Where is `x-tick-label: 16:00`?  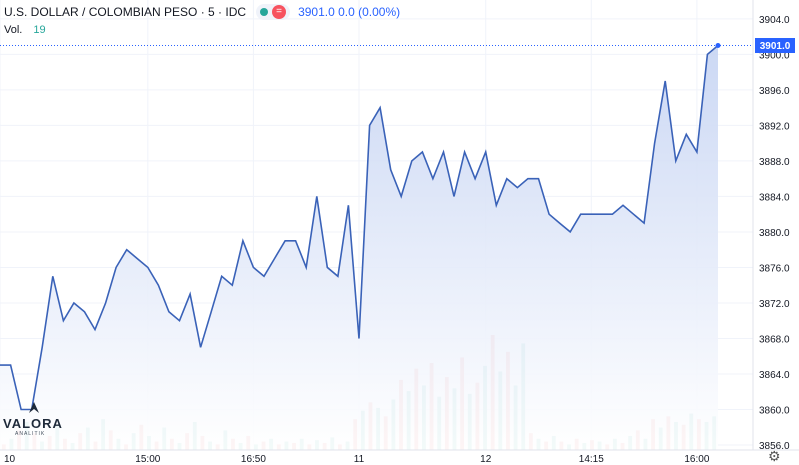
x-tick-label: 16:00 is located at coordinates (696, 459).